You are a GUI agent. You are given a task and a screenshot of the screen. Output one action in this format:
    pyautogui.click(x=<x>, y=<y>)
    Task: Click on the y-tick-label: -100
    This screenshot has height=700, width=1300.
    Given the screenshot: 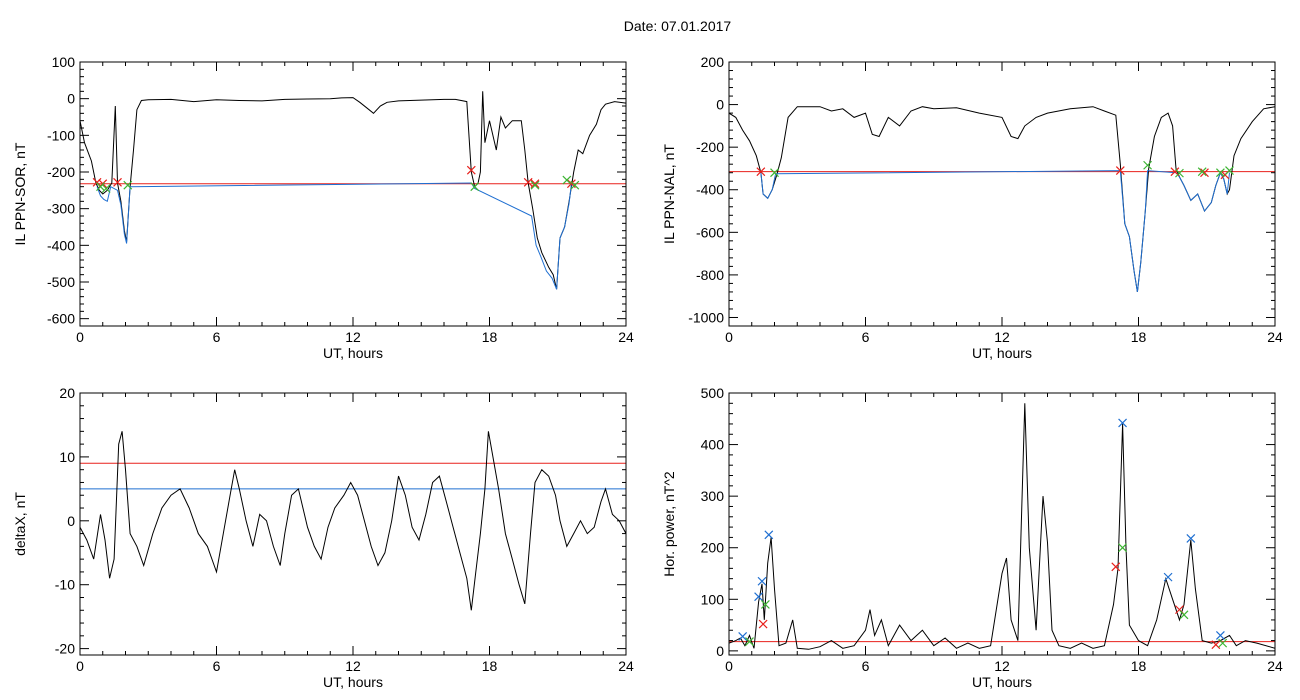 What is the action you would take?
    pyautogui.click(x=61, y=135)
    